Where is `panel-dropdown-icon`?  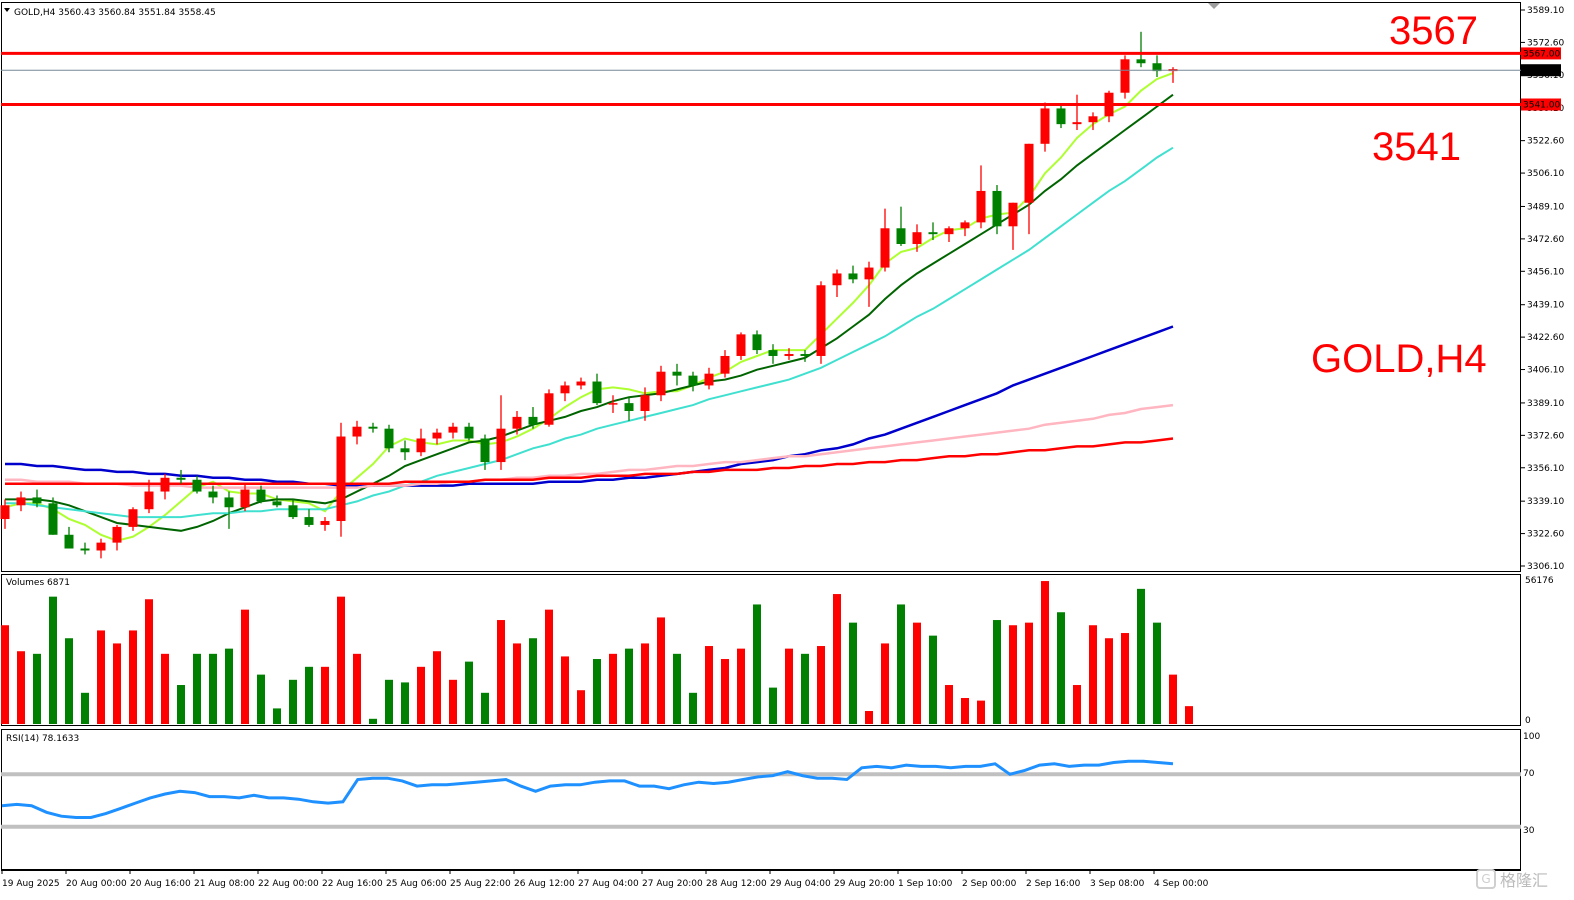 panel-dropdown-icon is located at coordinates (7, 10).